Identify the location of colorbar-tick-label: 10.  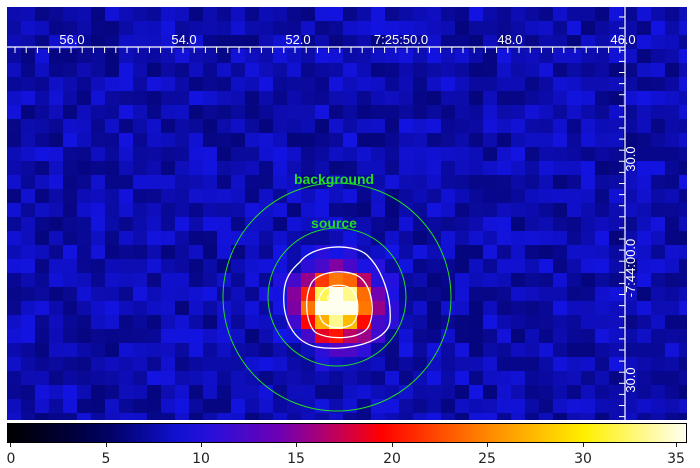
(201, 459).